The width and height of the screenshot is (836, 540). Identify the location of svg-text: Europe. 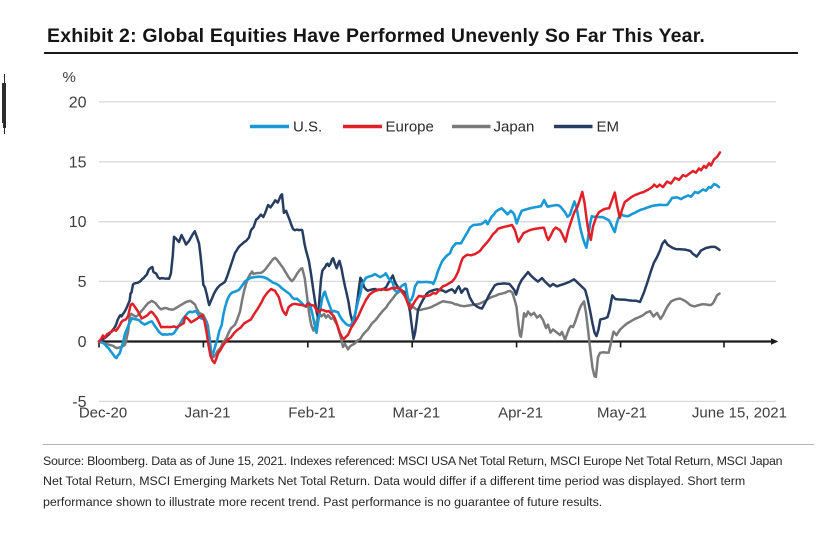
(410, 127).